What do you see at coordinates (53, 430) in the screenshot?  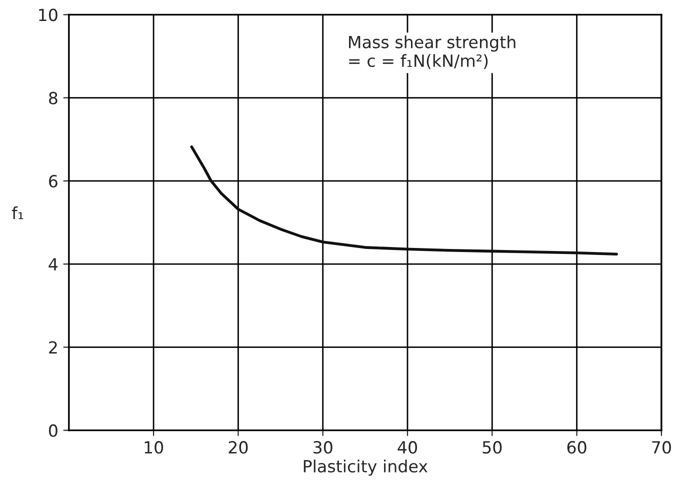 I see `y-tick-label: 0` at bounding box center [53, 430].